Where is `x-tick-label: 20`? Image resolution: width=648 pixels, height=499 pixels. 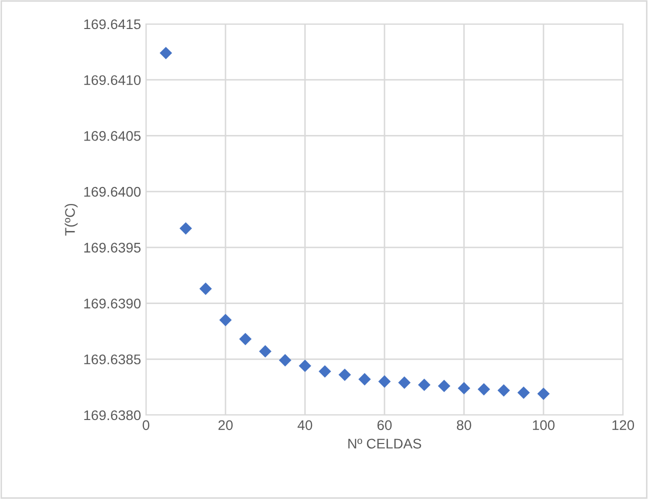 x-tick-label: 20 is located at coordinates (225, 425).